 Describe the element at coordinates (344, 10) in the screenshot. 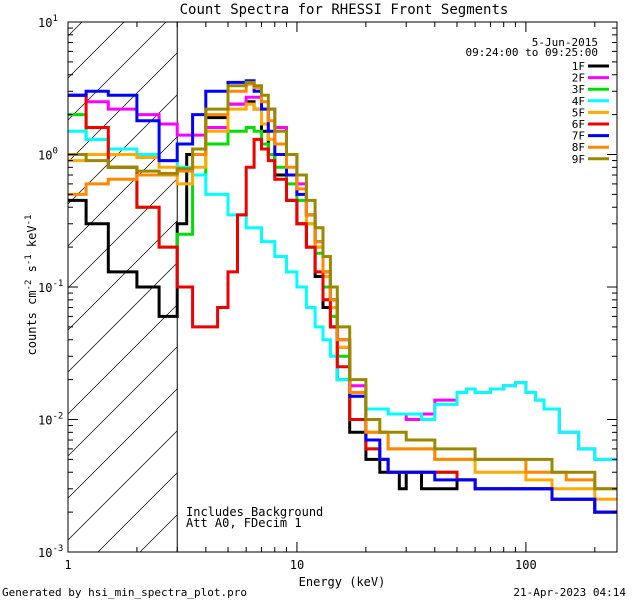

I see `chart-title: Count Spectra for RHESSI Front Segments` at that location.